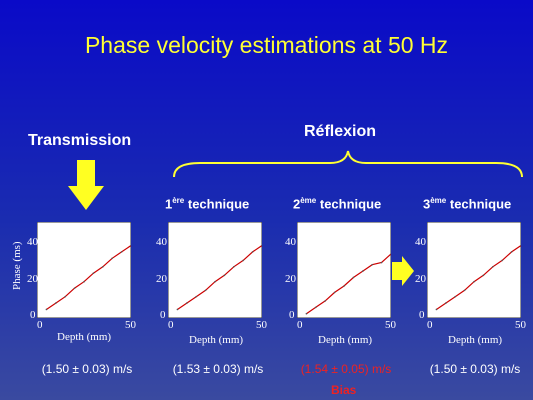  What do you see at coordinates (475, 369) in the screenshot?
I see `result-technique-3: (1.50 ± 0.03) m/s` at bounding box center [475, 369].